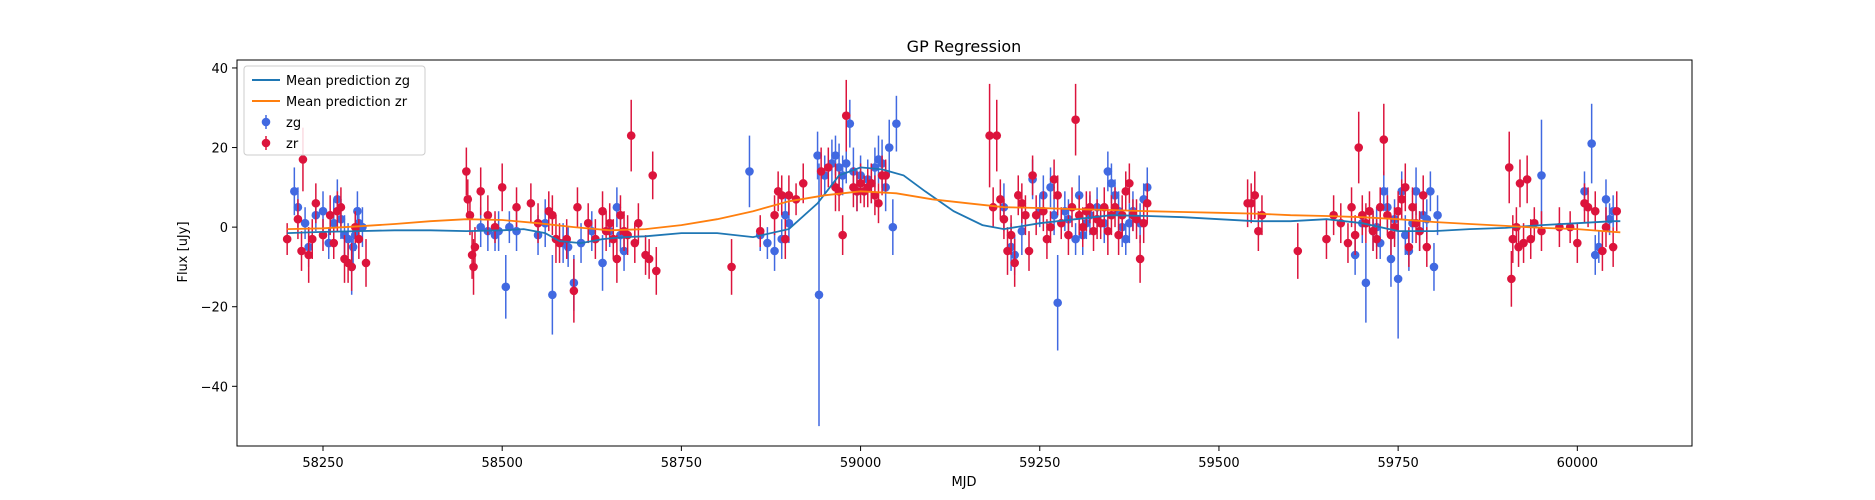 The height and width of the screenshot is (500, 1875). What do you see at coordinates (1577, 463) in the screenshot?
I see `x-tick-label: 60000` at bounding box center [1577, 463].